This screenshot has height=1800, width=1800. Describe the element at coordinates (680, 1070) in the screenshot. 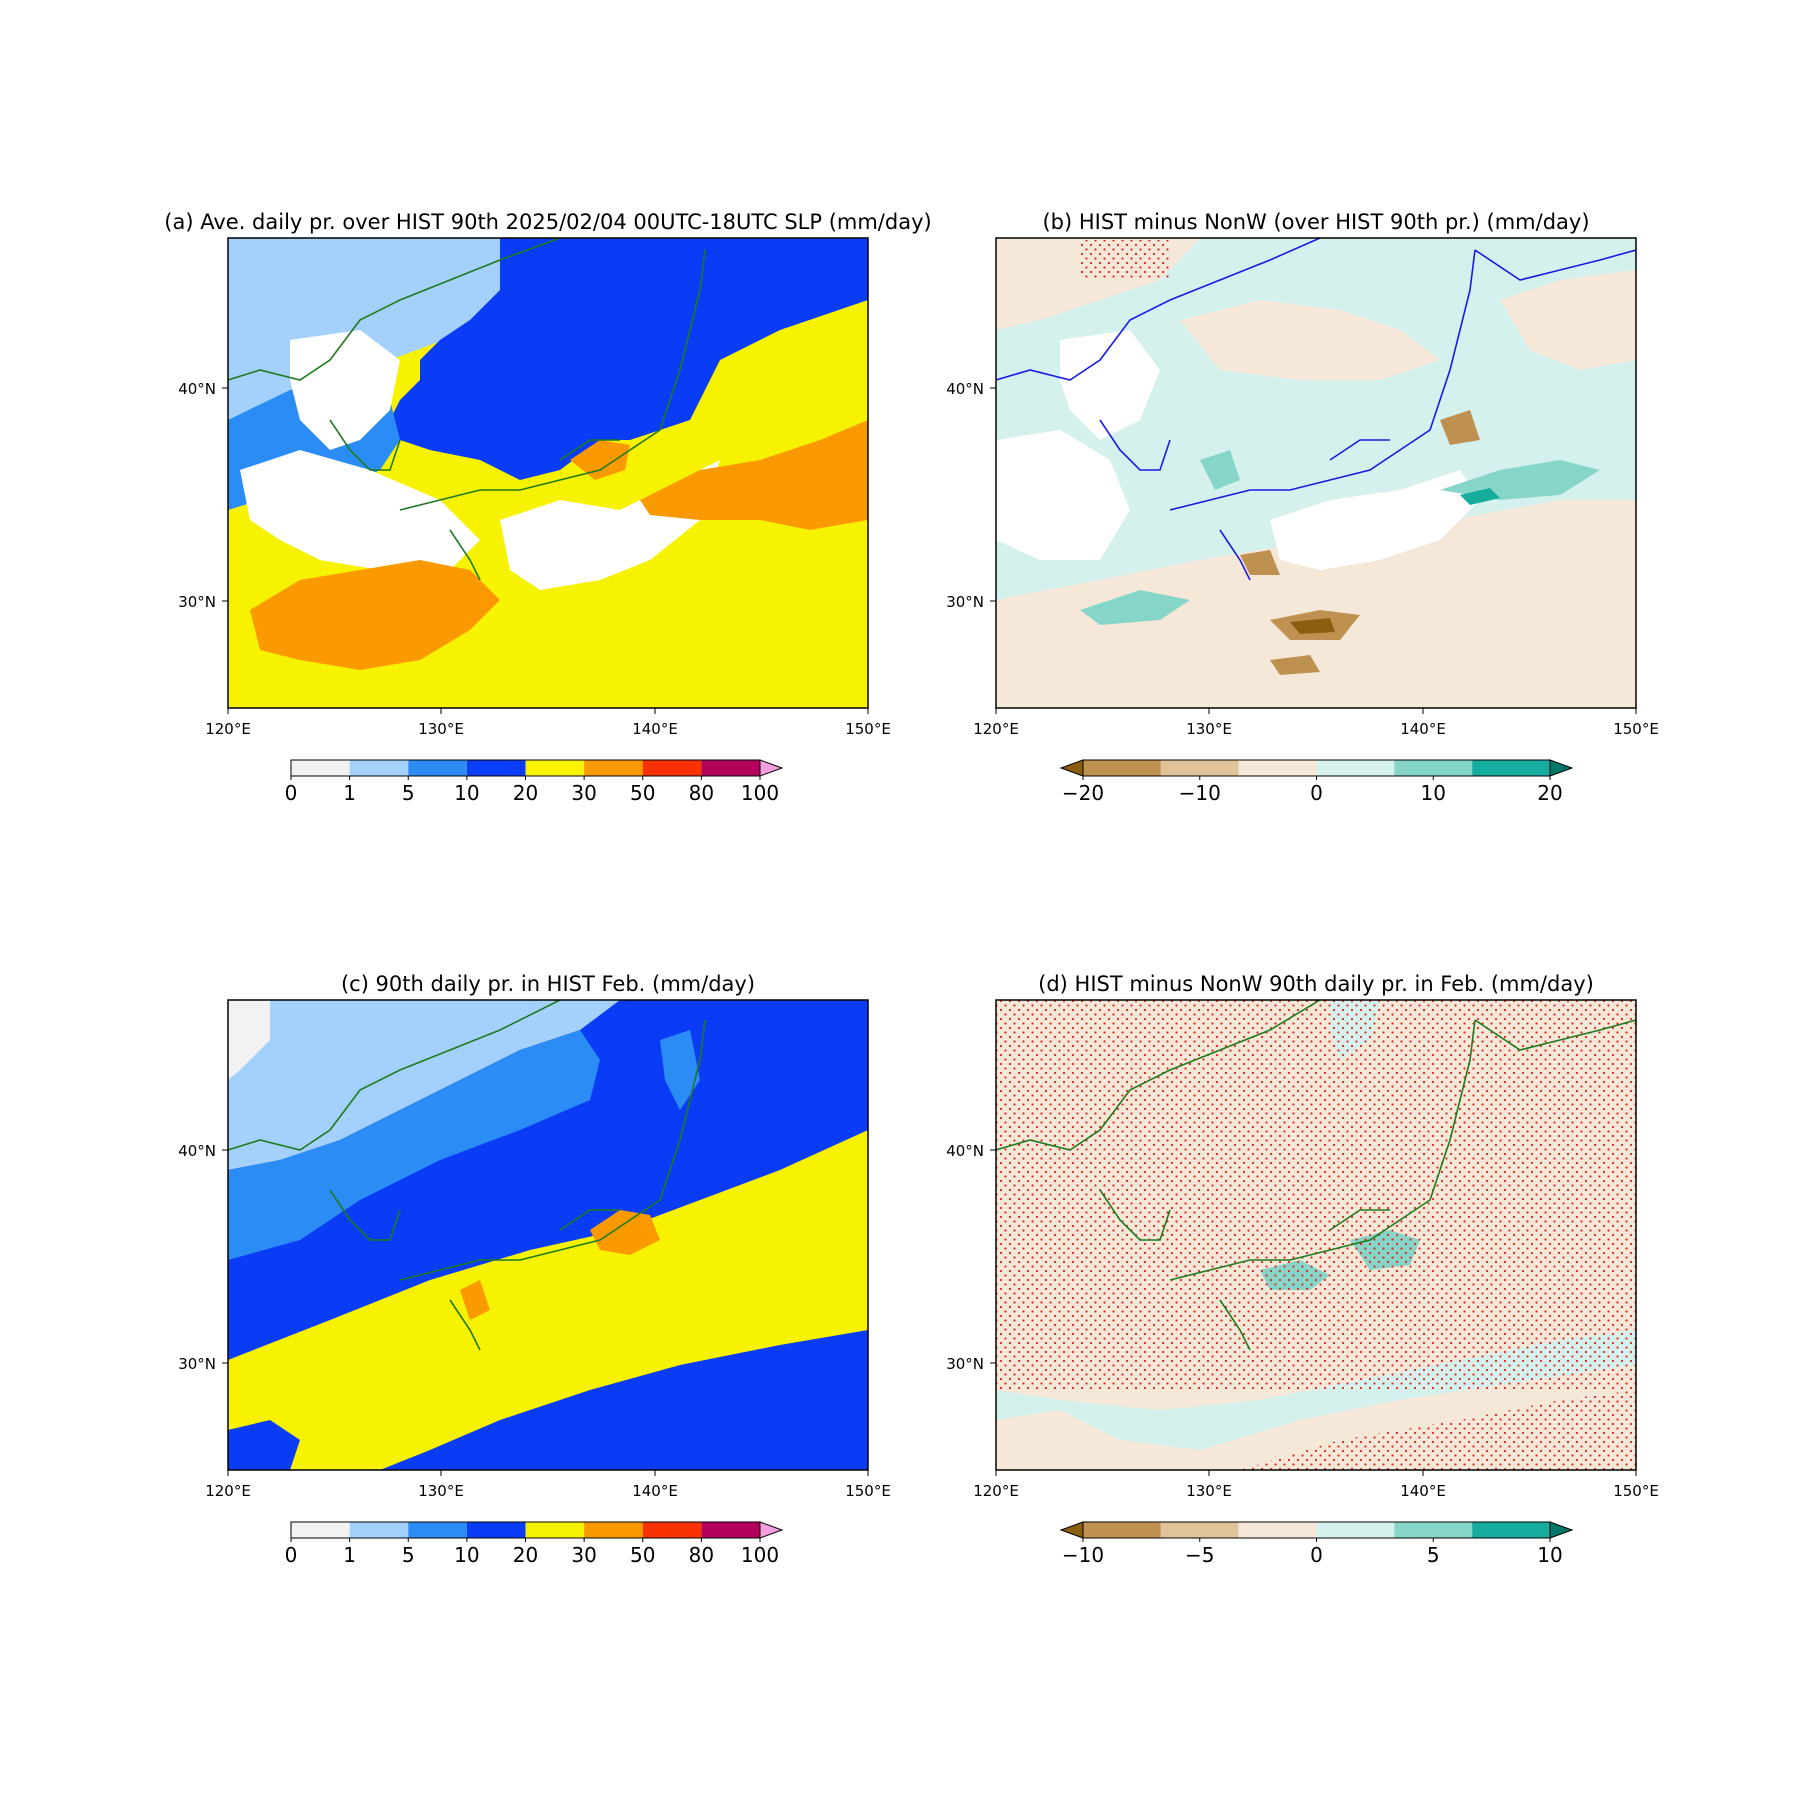

I see `panel-c-field-midblue-japan` at that location.